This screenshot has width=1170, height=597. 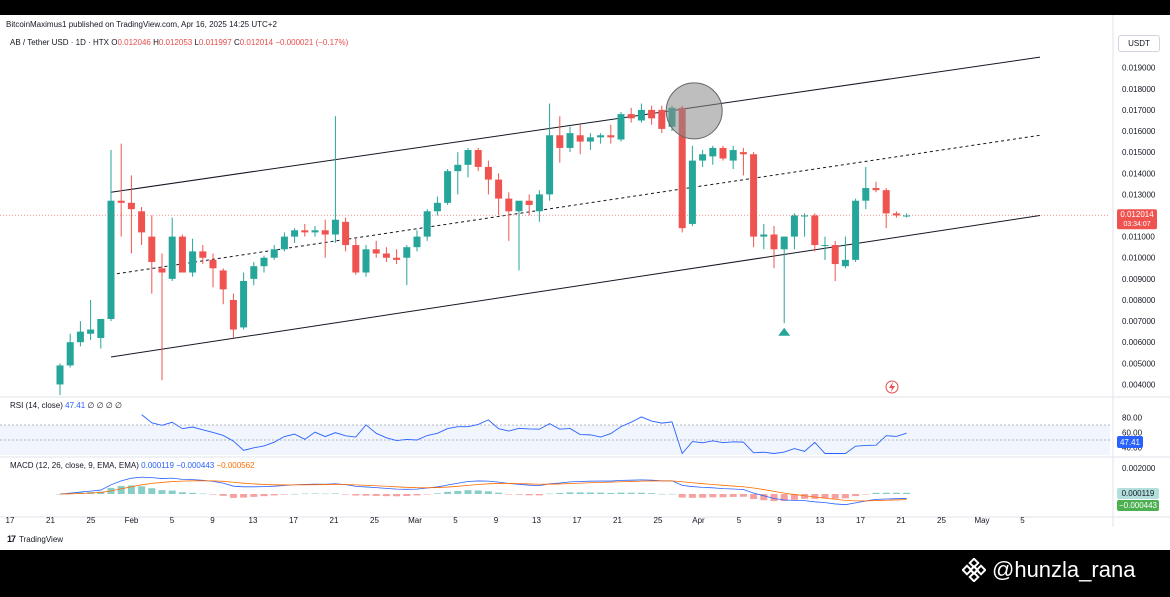 I want to click on lightning-icon, so click(x=892, y=387).